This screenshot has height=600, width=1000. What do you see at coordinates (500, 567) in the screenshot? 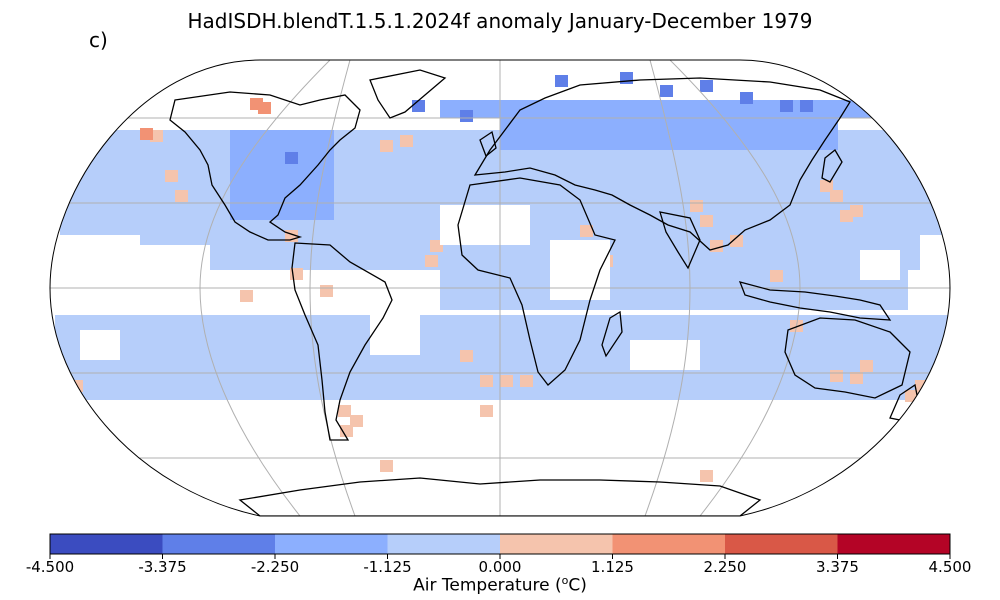
I see `colorbar-tick-label: 0.000` at bounding box center [500, 567].